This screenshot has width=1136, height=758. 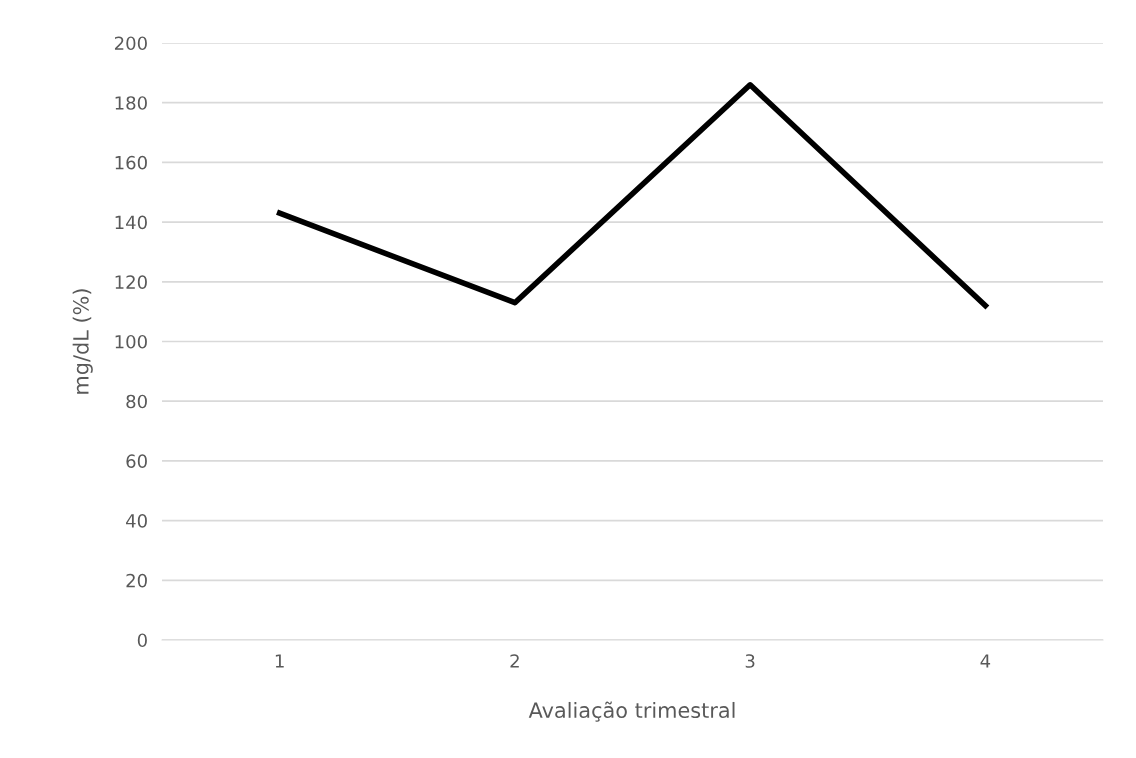 I want to click on y-tick-label: 180, so click(x=131, y=103).